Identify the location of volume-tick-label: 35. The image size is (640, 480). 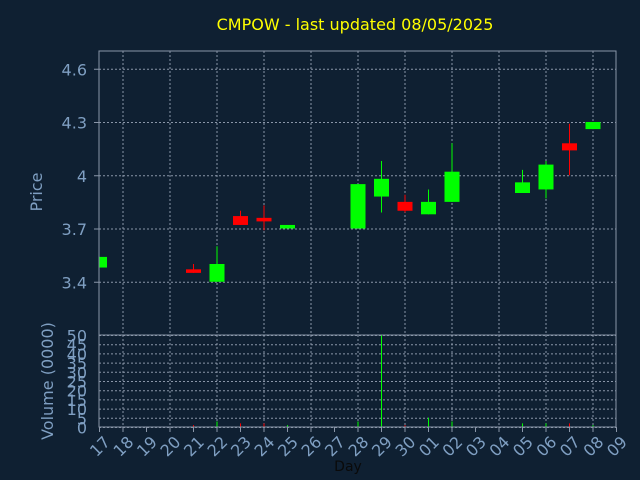
(77, 363).